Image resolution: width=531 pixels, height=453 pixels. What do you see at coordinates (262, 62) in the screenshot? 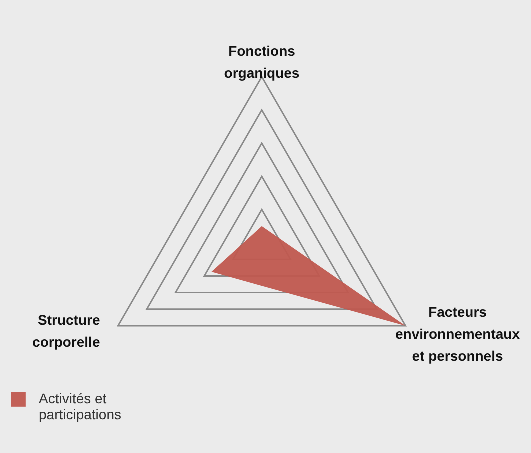
I see `spoke-label: Fonctions organiques` at bounding box center [262, 62].